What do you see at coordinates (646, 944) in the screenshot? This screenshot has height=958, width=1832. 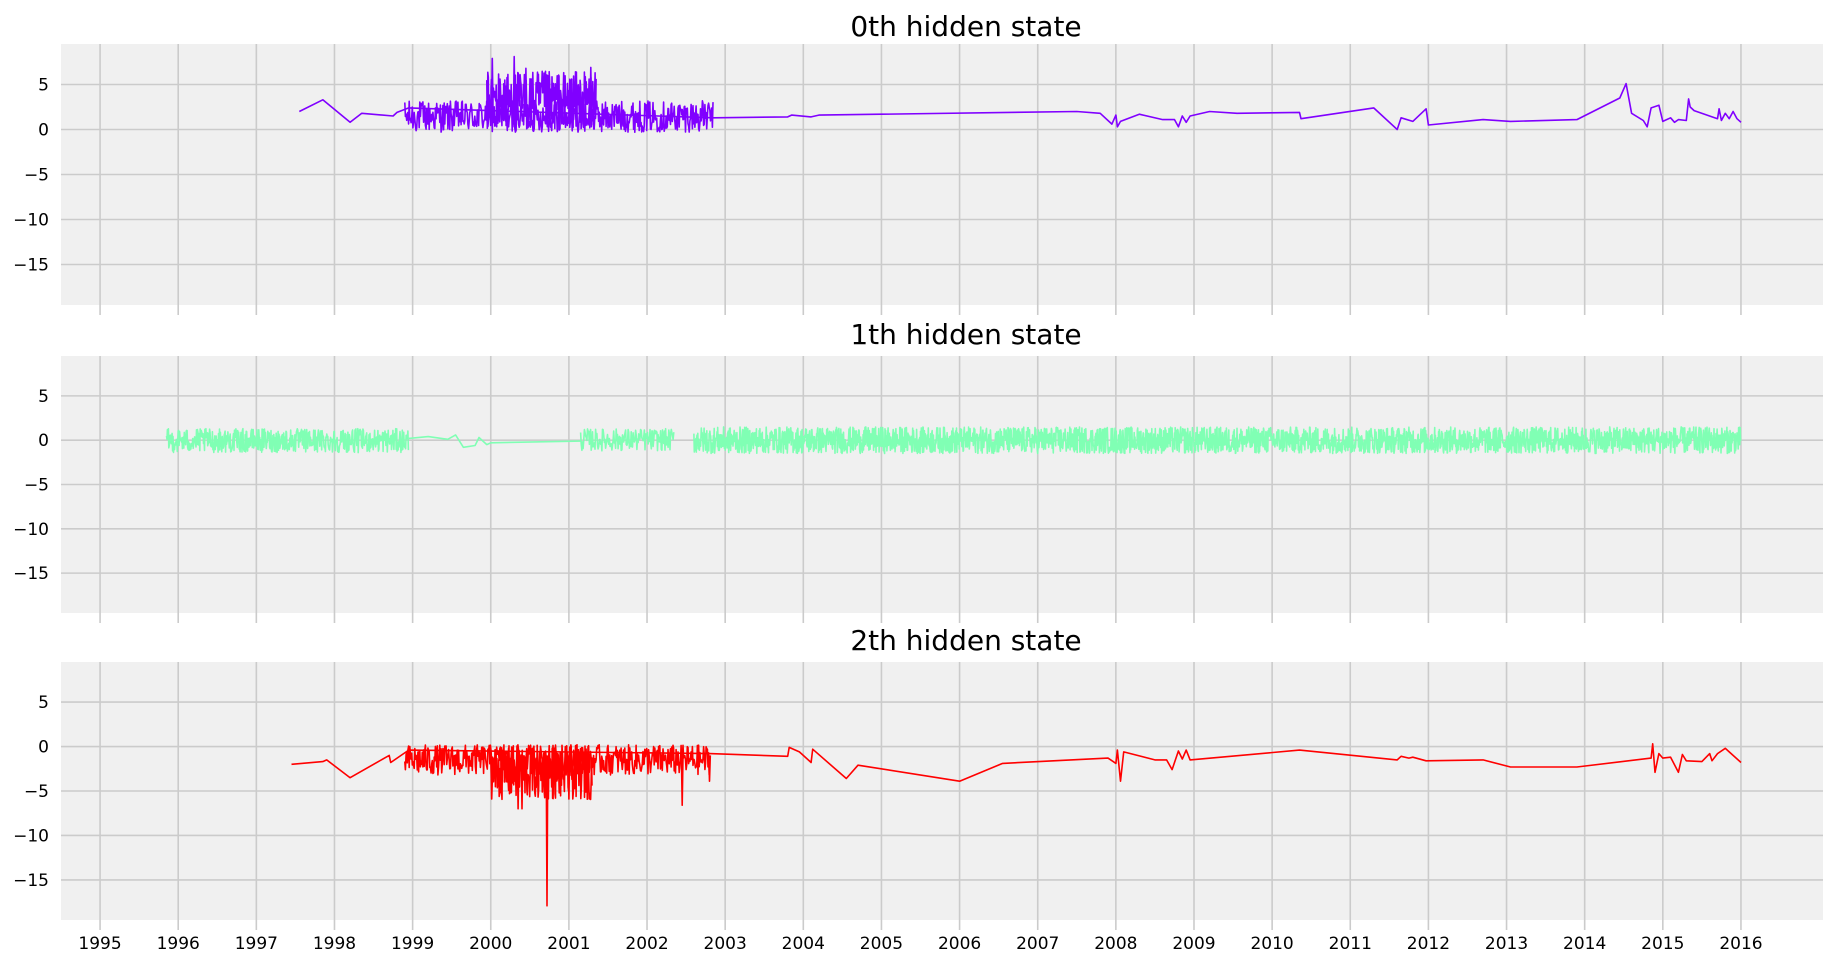 I see `x-tick-label: 2002` at bounding box center [646, 944].